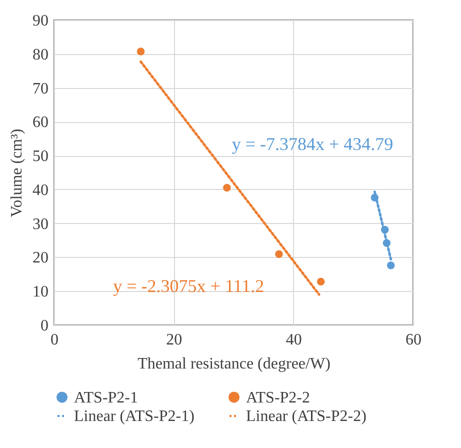 The image size is (461, 448). Describe the element at coordinates (40, 258) in the screenshot. I see `y-tick-label: 20` at that location.